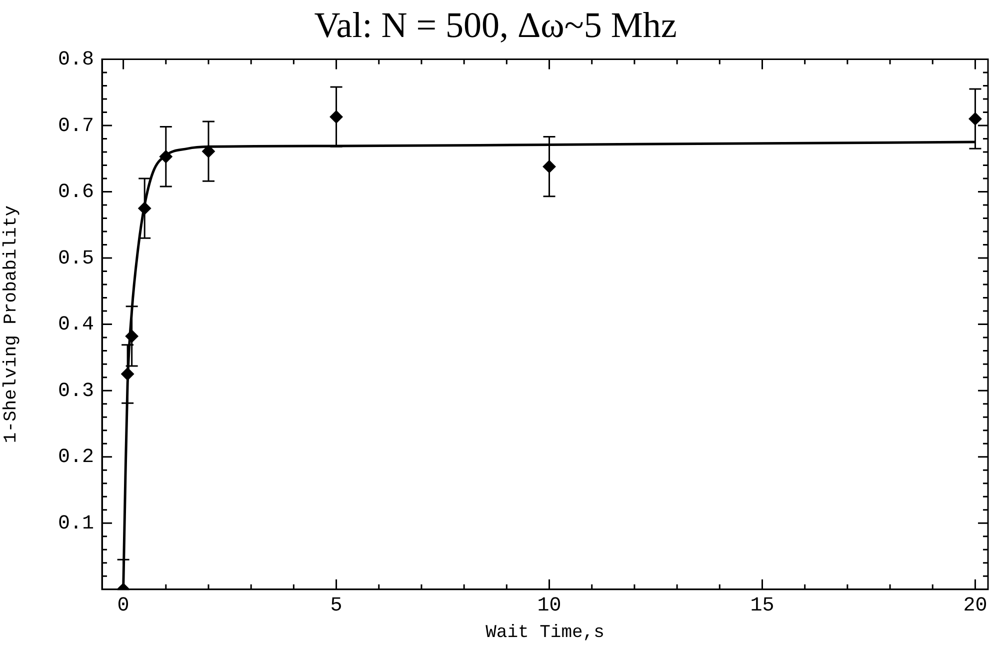 This screenshot has height=647, width=995. I want to click on y-tick-label: 0.1, so click(76, 524).